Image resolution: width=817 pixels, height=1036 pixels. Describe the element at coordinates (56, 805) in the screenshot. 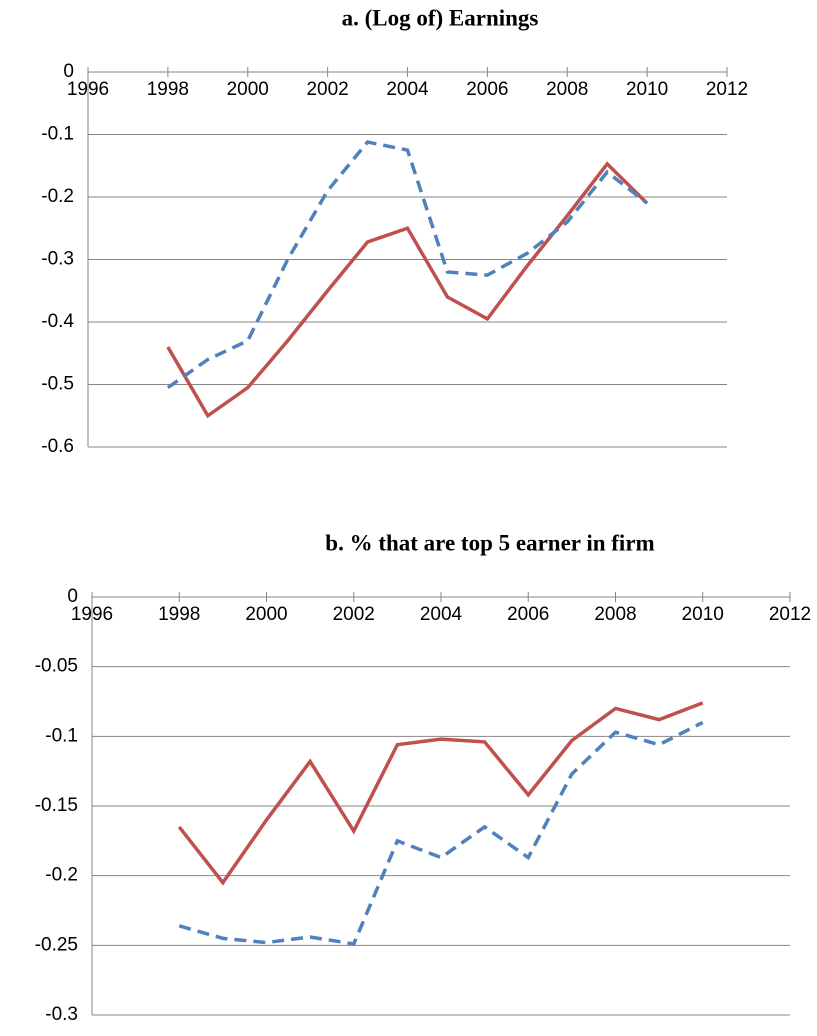

I see `y-tick-label: -0.15` at that location.